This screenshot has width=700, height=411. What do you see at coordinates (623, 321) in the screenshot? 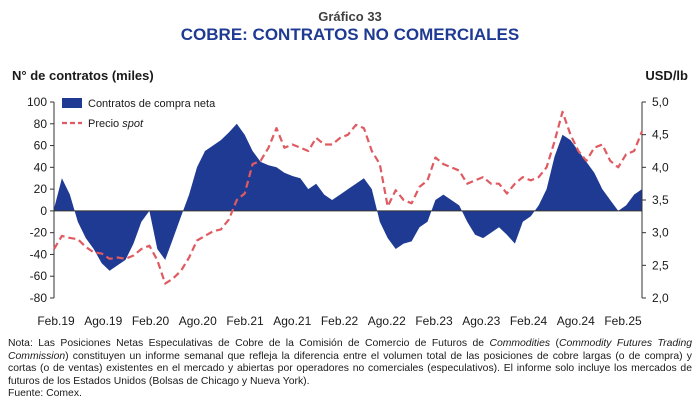
I see `x-tick-label: Feb.25` at bounding box center [623, 321].